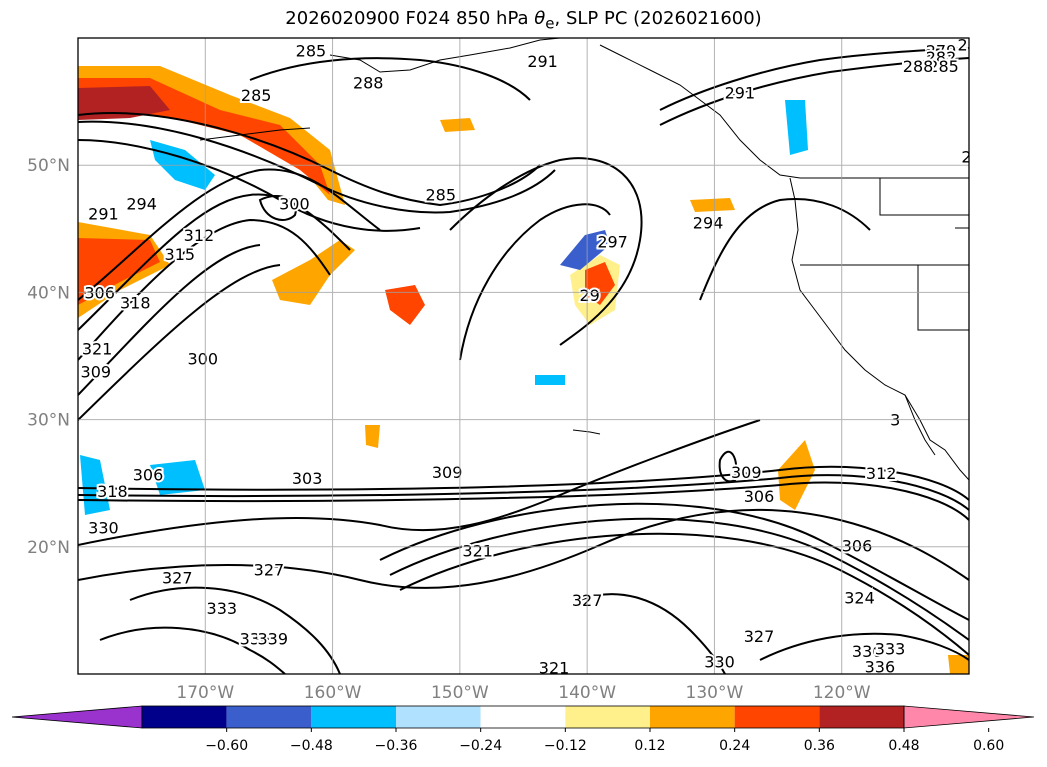 This screenshot has width=1047, height=767. Describe the element at coordinates (124, 103) in the screenshot. I see `warm-anomaly-nw-peak` at that location.